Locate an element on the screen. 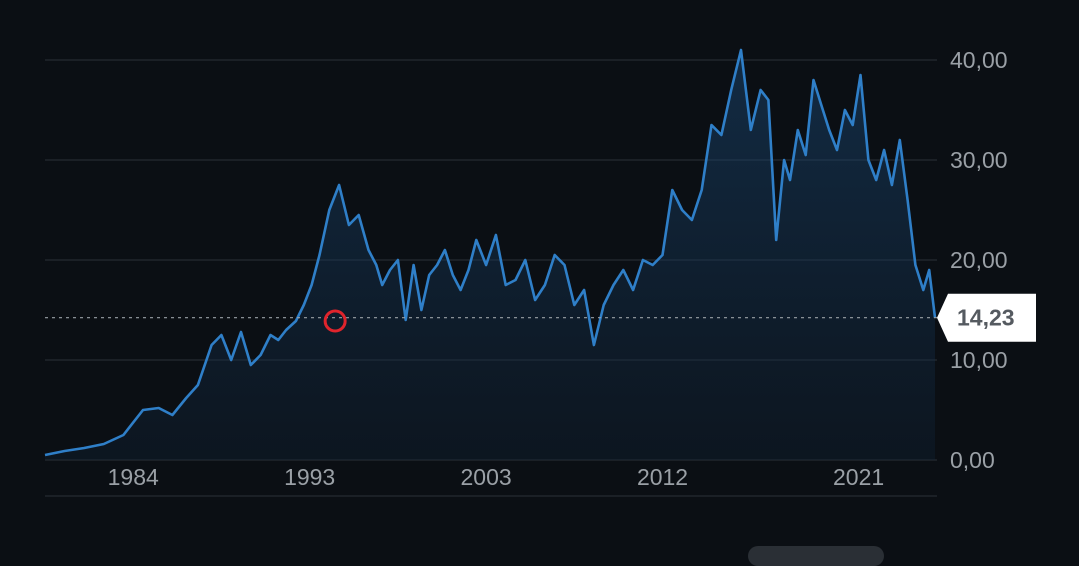 This screenshot has height=566, width=1079. y-axis-labels: 0,00 10,00 20,00 30,00 40,00 is located at coordinates (979, 260).